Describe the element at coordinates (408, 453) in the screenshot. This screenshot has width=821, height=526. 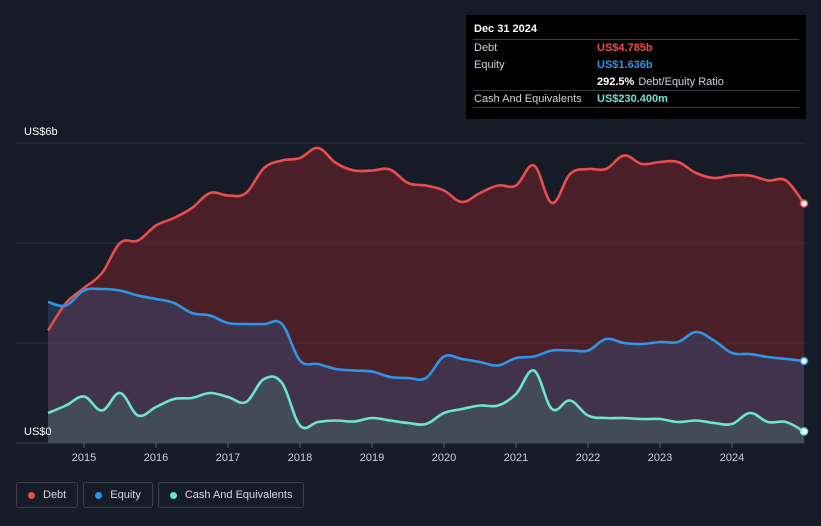
I see `x-axis: 2015 2016 2017 2018 2019 2020 2021 2022 2023 2024` at that location.